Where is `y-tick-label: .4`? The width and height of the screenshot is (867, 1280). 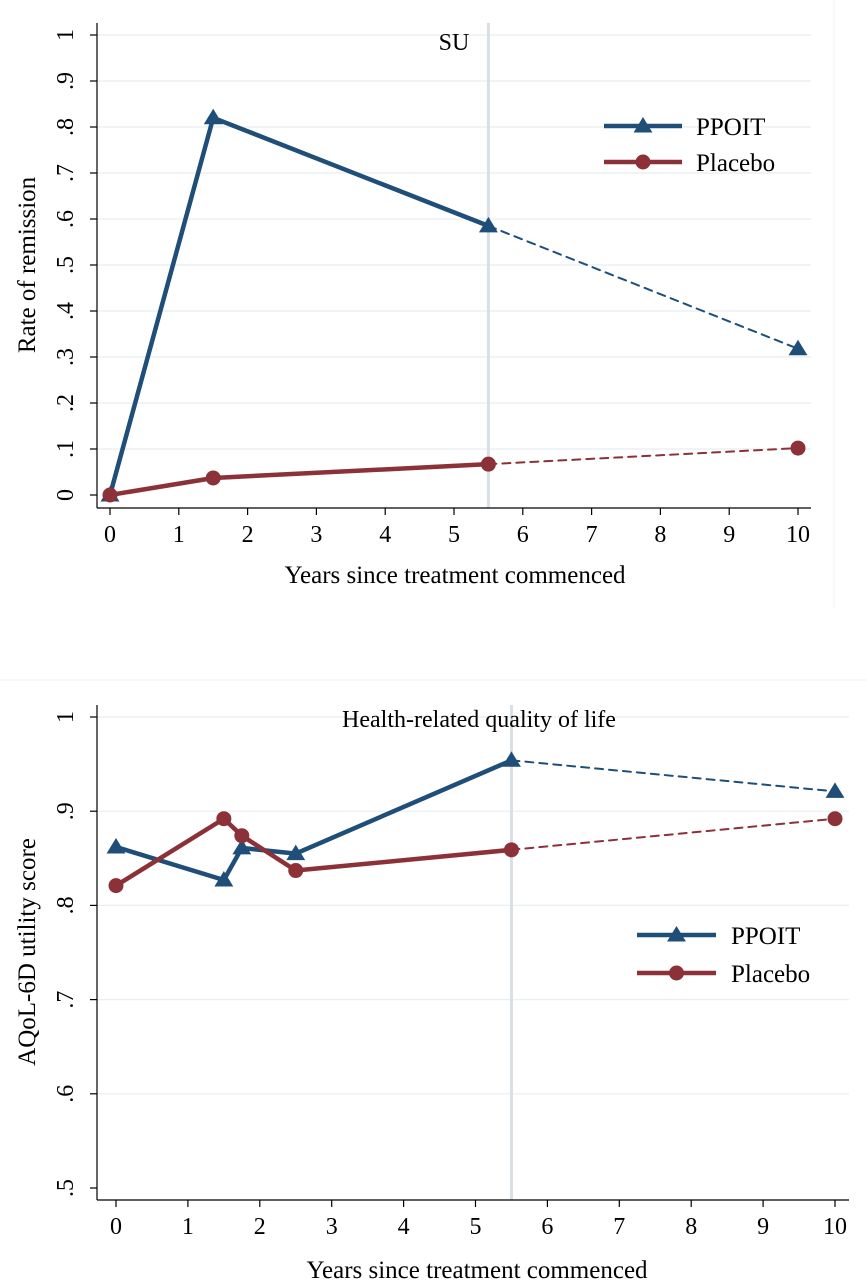 y-tick-label: .4 is located at coordinates (66, 311).